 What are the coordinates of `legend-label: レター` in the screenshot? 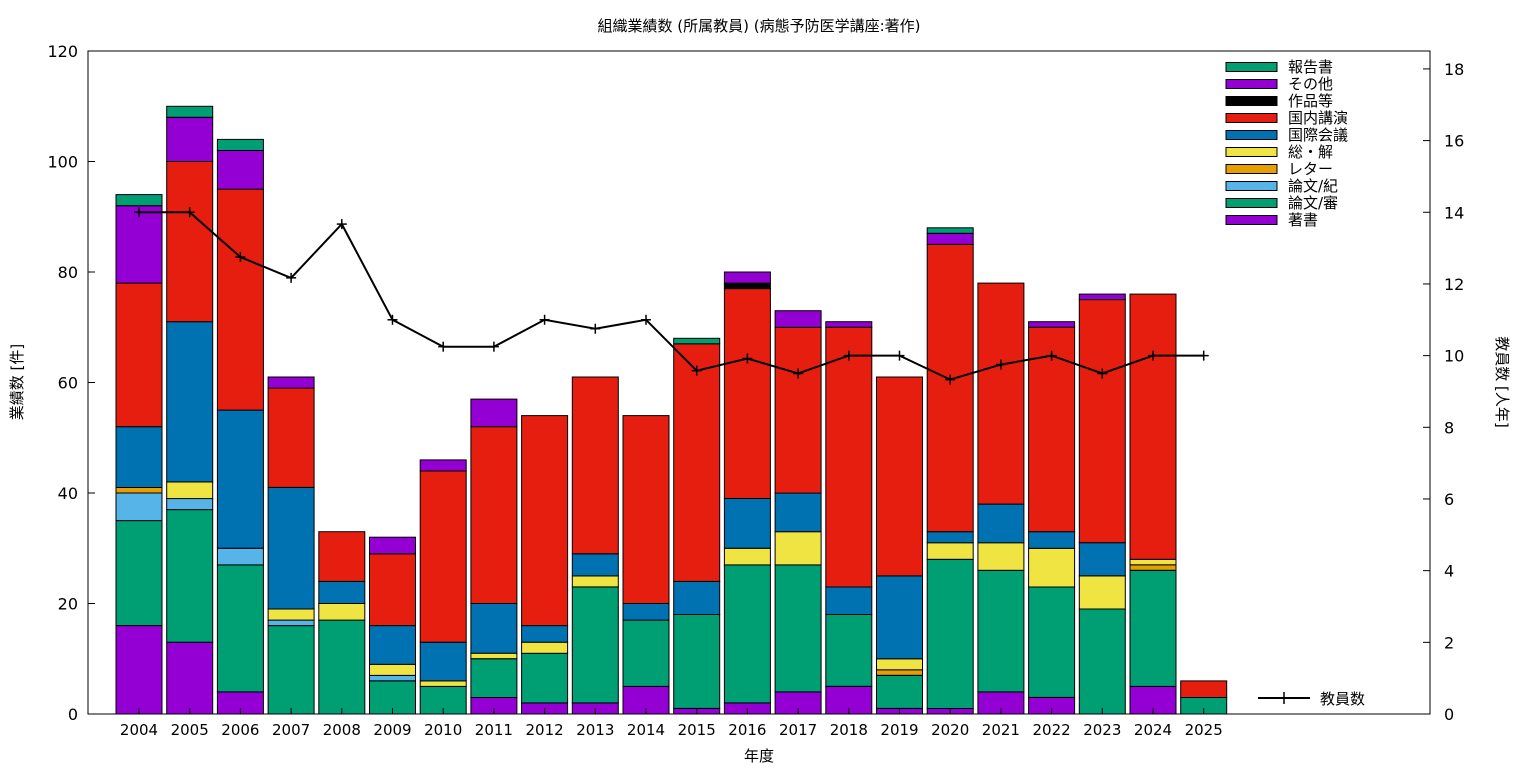 It's located at (1310, 169).